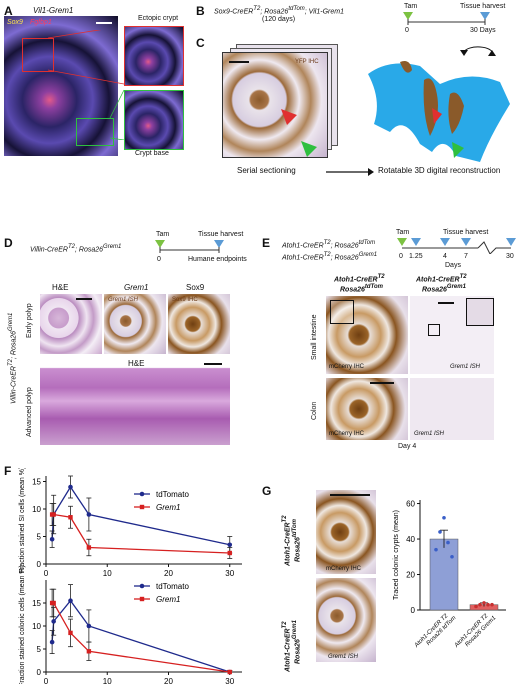  Describe the element at coordinates (407, 30) in the screenshot. I see `b-t0: 0` at that location.